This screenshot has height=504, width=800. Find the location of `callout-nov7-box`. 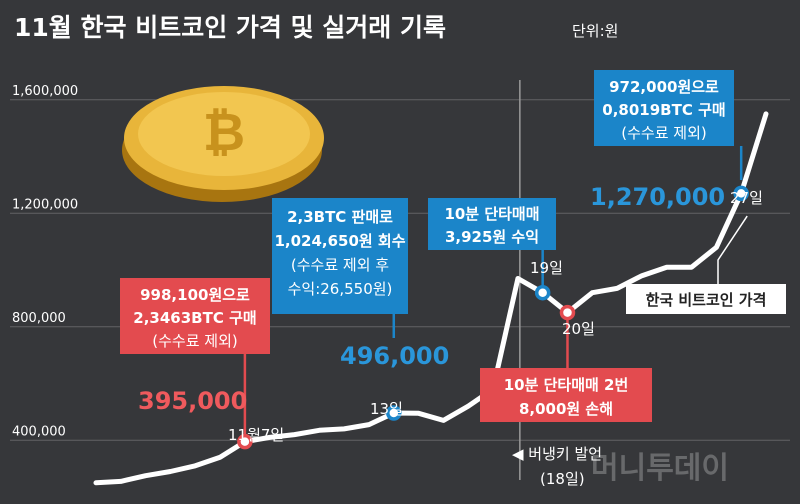

callout-nov7-box is located at coordinates (195, 316).